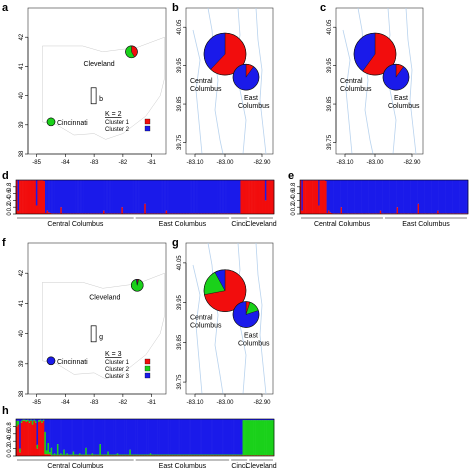  What do you see at coordinates (412, 163) in the screenshot?
I see `map-c-x-tick-label: -82.90` at bounding box center [412, 163].